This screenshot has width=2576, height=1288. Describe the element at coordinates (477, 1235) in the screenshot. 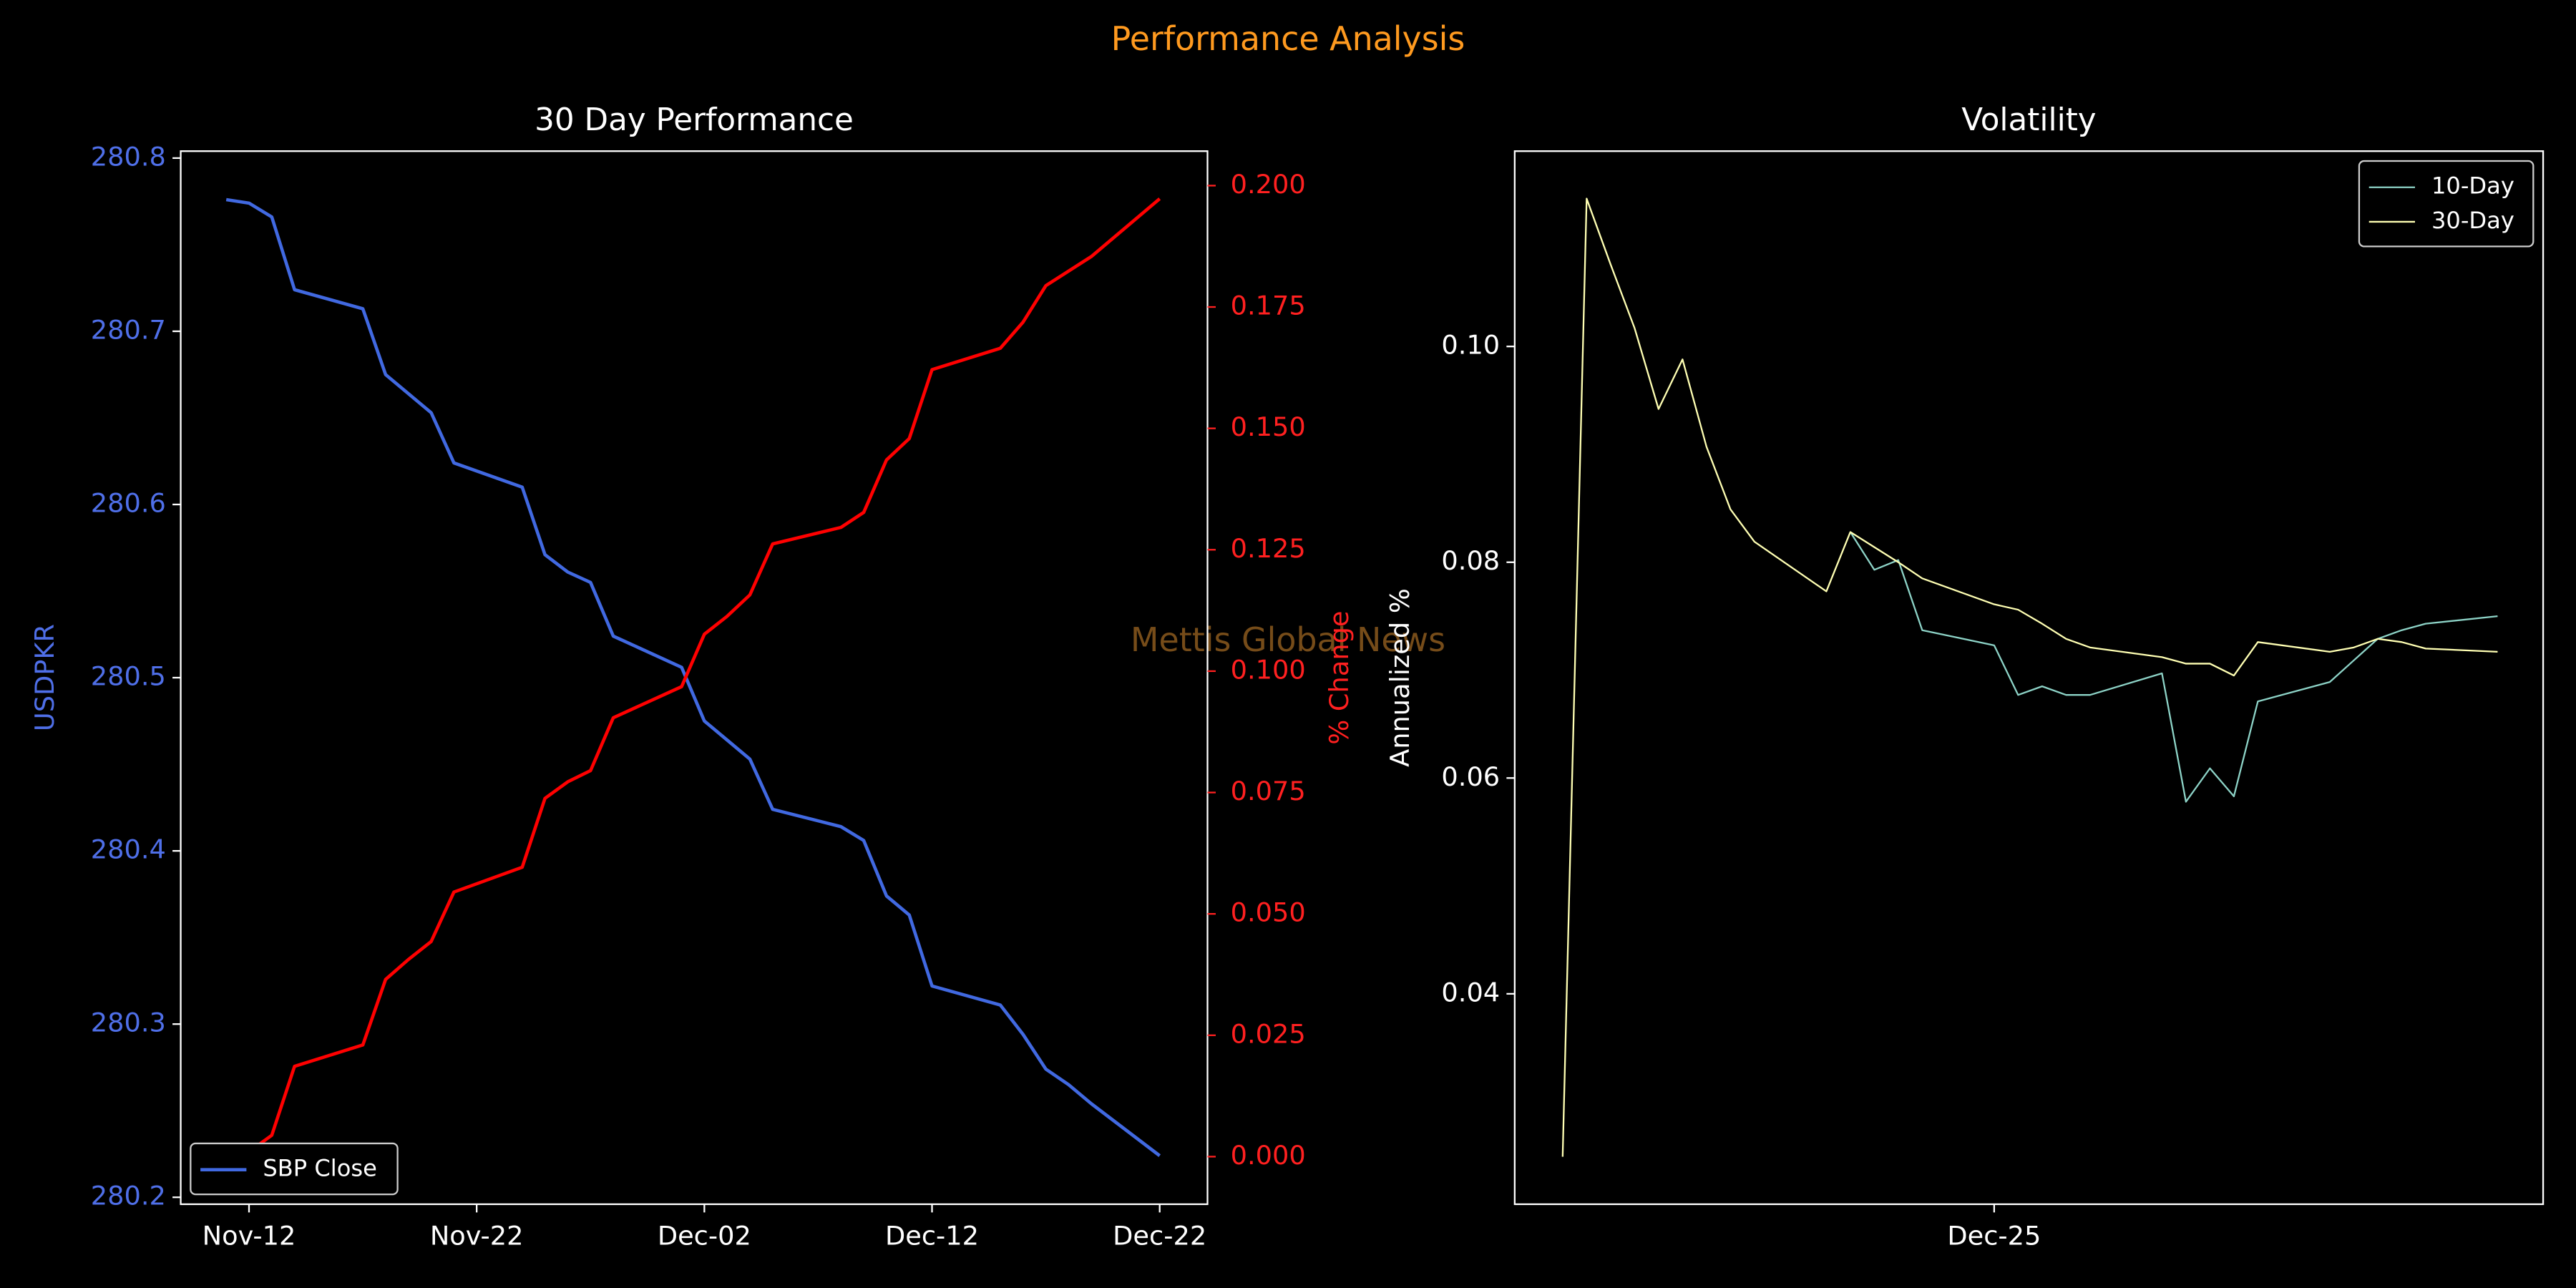

I see `x-tick-label: Nov-22` at that location.